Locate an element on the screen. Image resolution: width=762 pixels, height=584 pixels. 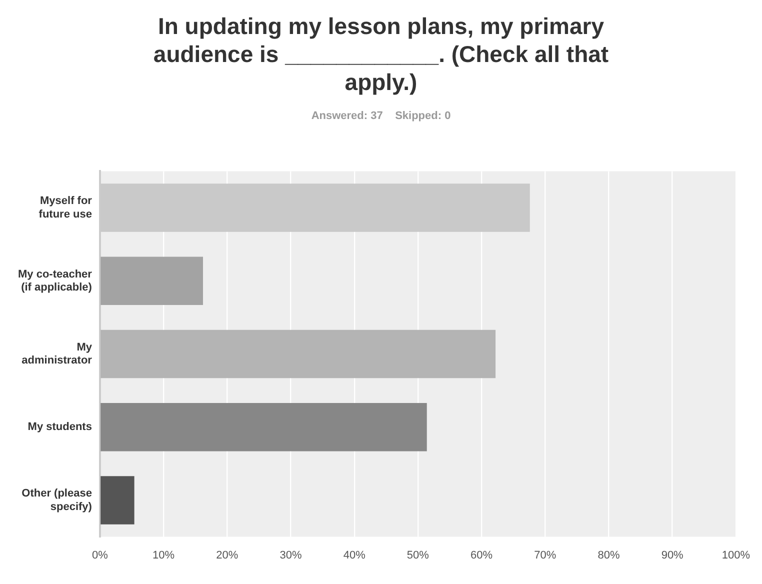
x-tick-label: 90% is located at coordinates (672, 555).